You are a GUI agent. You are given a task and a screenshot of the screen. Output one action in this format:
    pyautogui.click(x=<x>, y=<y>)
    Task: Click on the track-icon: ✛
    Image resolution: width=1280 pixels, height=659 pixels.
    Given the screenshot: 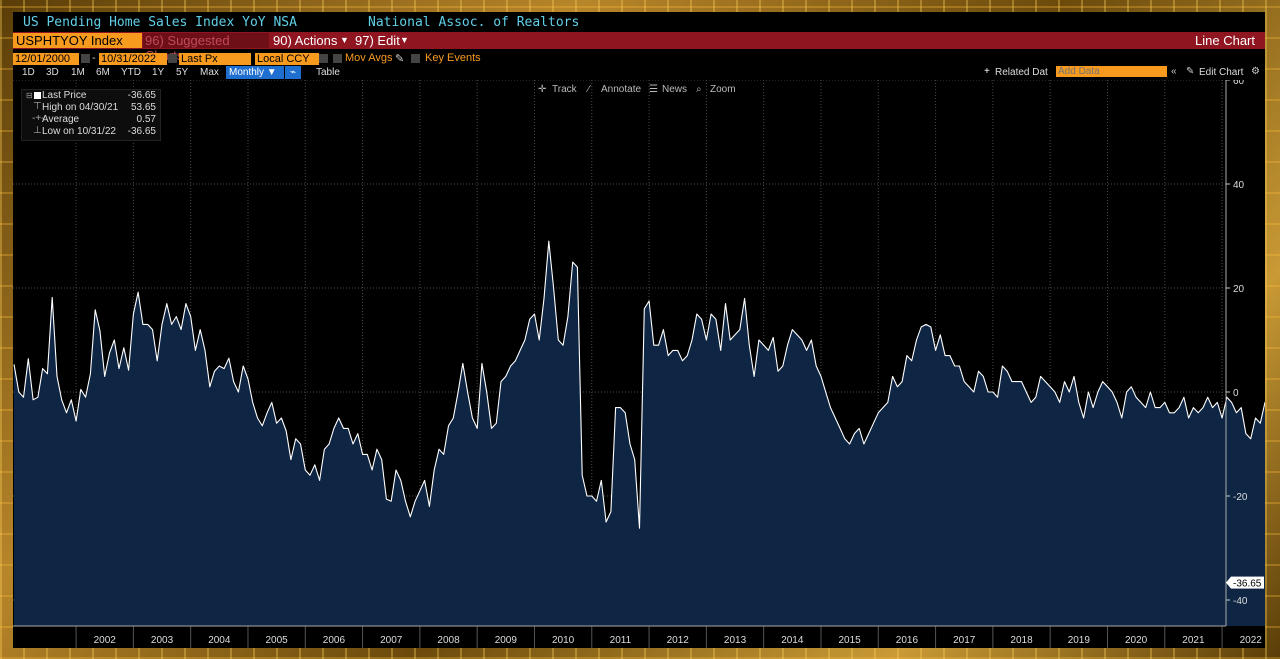 What is the action you would take?
    pyautogui.click(x=542, y=89)
    